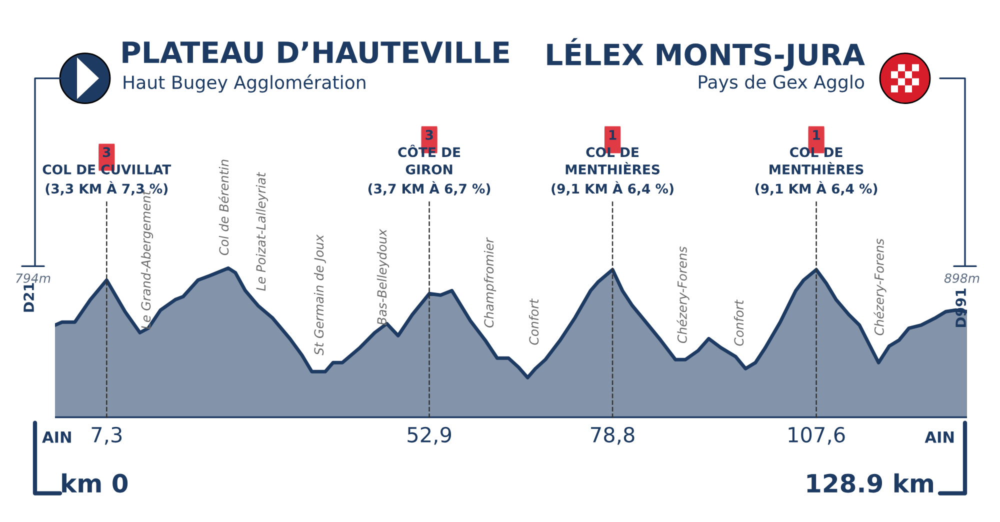  Describe the element at coordinates (245, 83) in the screenshot. I see `chart-subtitle: Haut Bugey Agglomération` at that location.